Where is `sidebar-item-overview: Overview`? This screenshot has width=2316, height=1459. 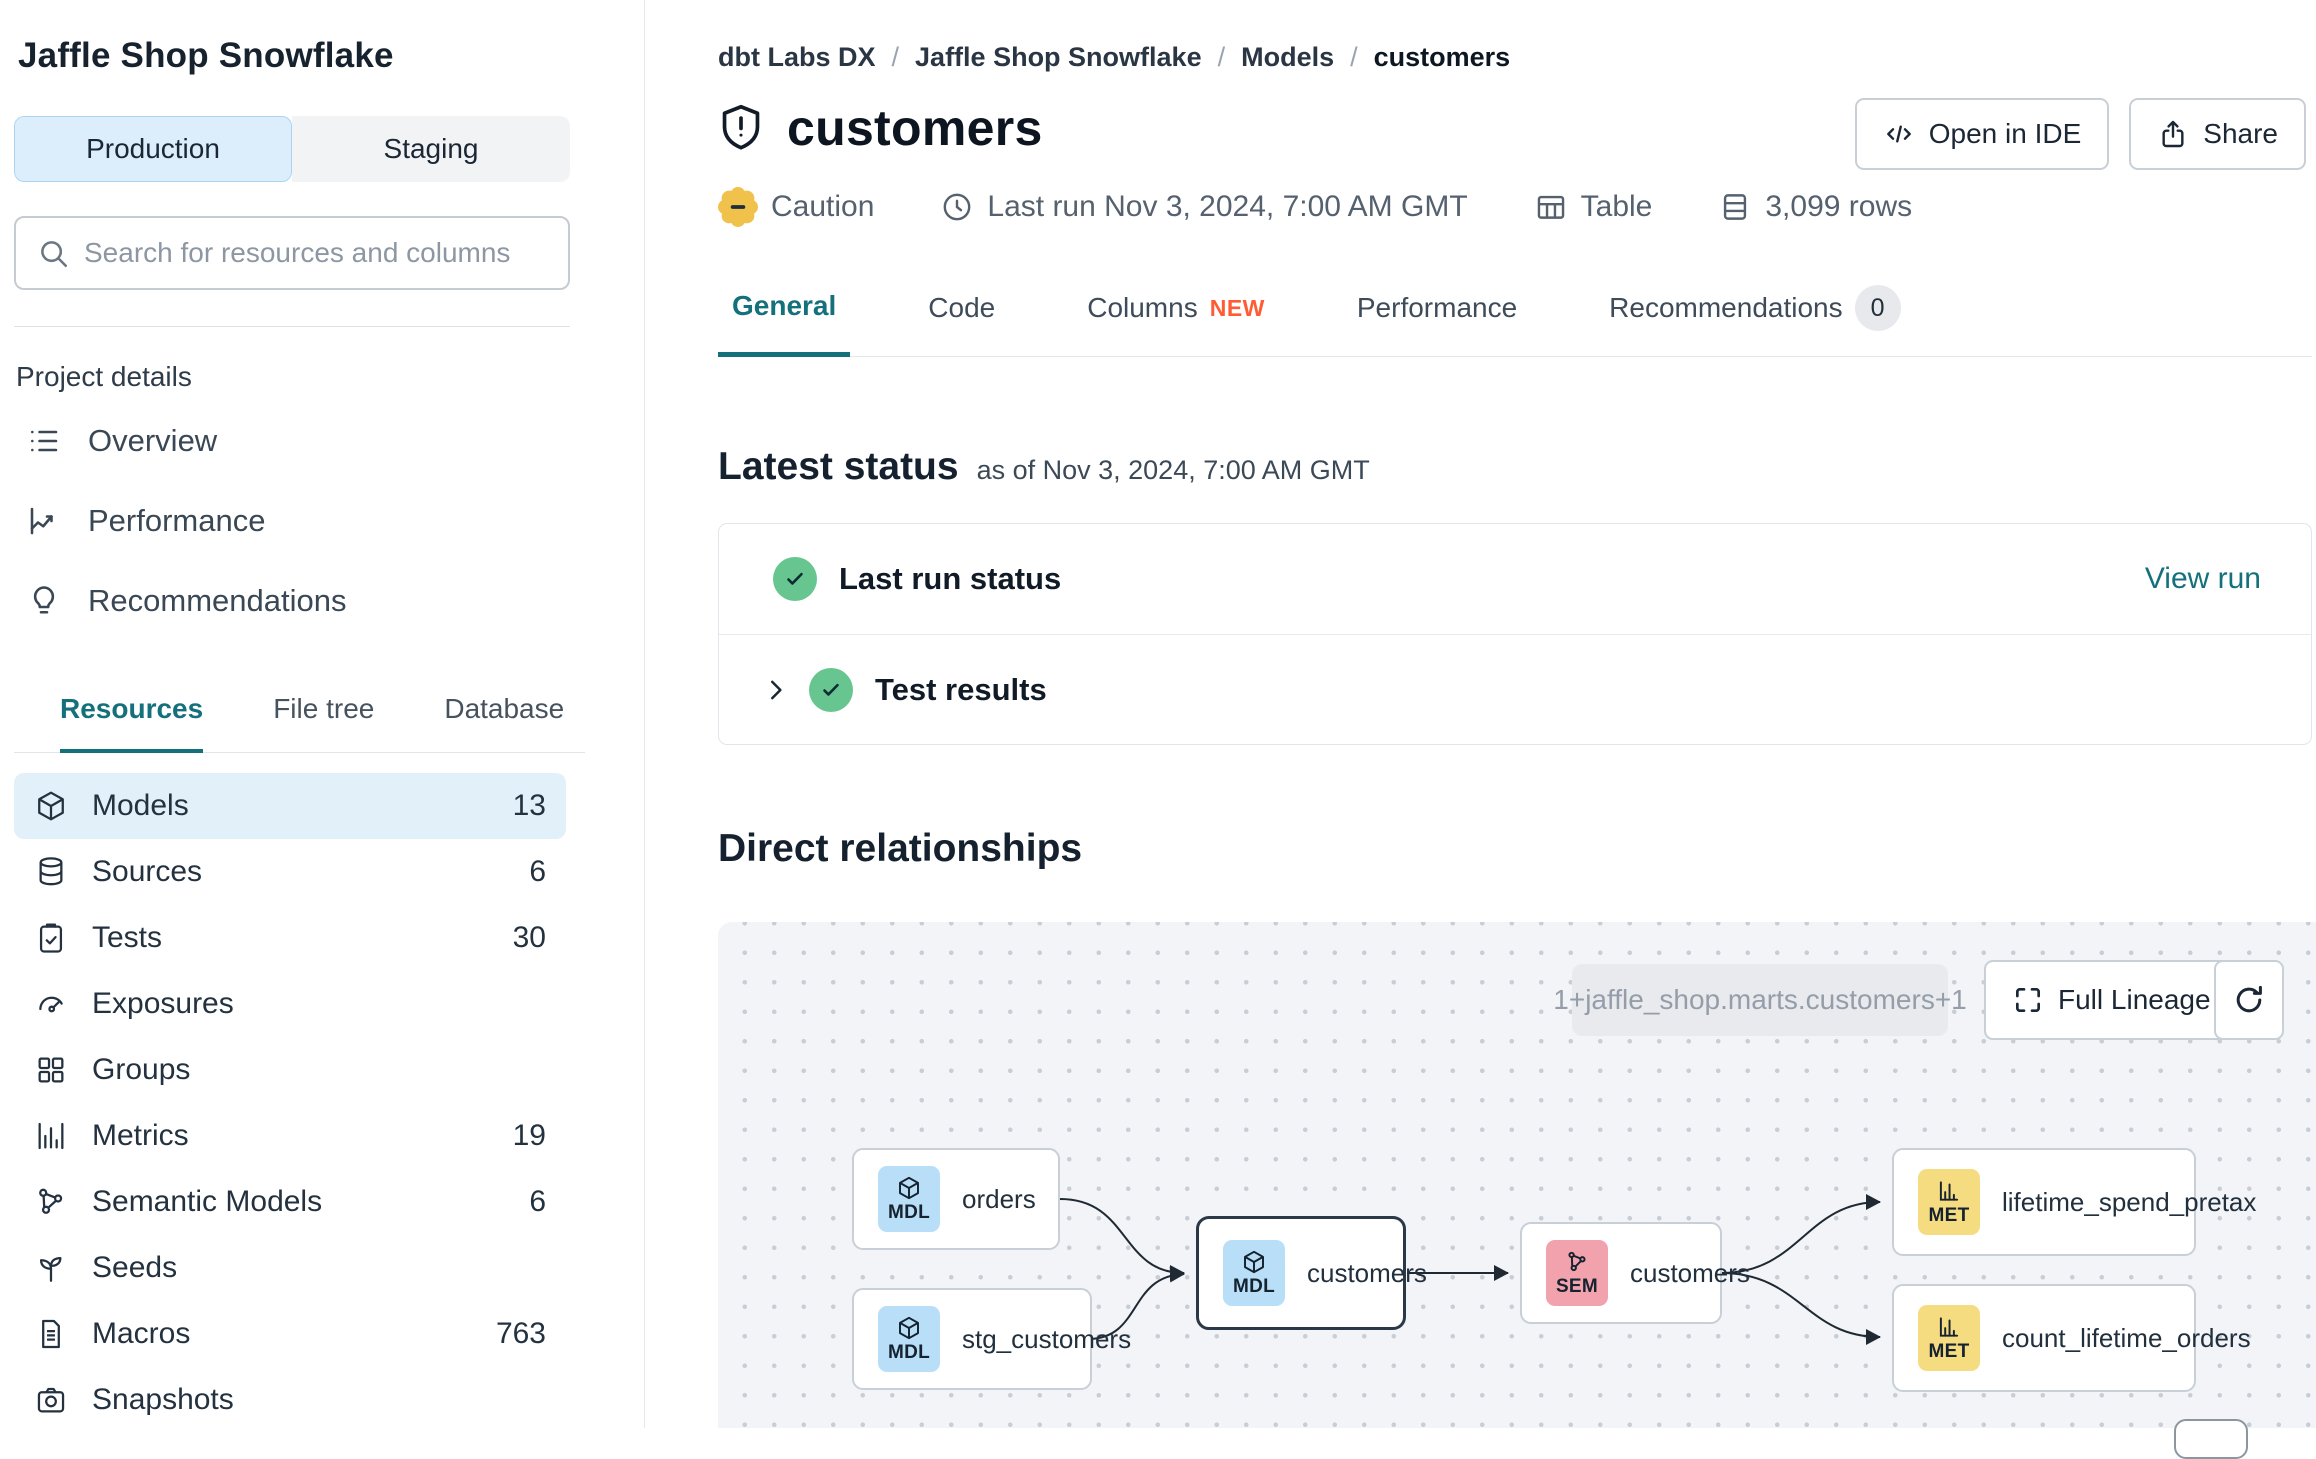
sidebar-item-overview: Overview is located at coordinates (329, 441).